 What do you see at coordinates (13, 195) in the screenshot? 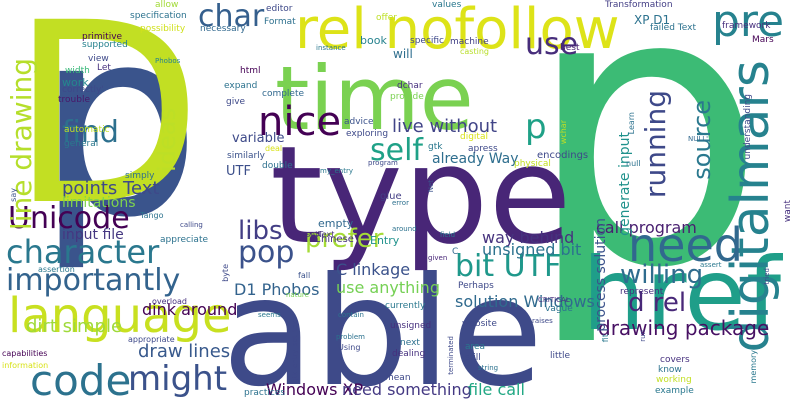
I see `word-say: say` at bounding box center [13, 195].